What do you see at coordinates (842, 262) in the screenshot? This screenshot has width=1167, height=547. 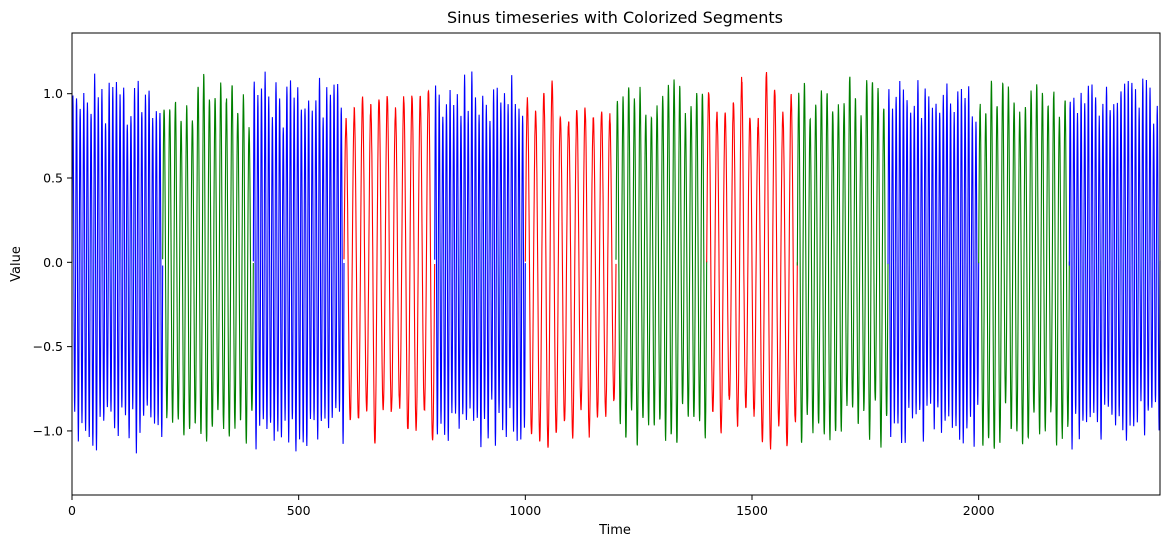 I see `series-segment-9-green` at bounding box center [842, 262].